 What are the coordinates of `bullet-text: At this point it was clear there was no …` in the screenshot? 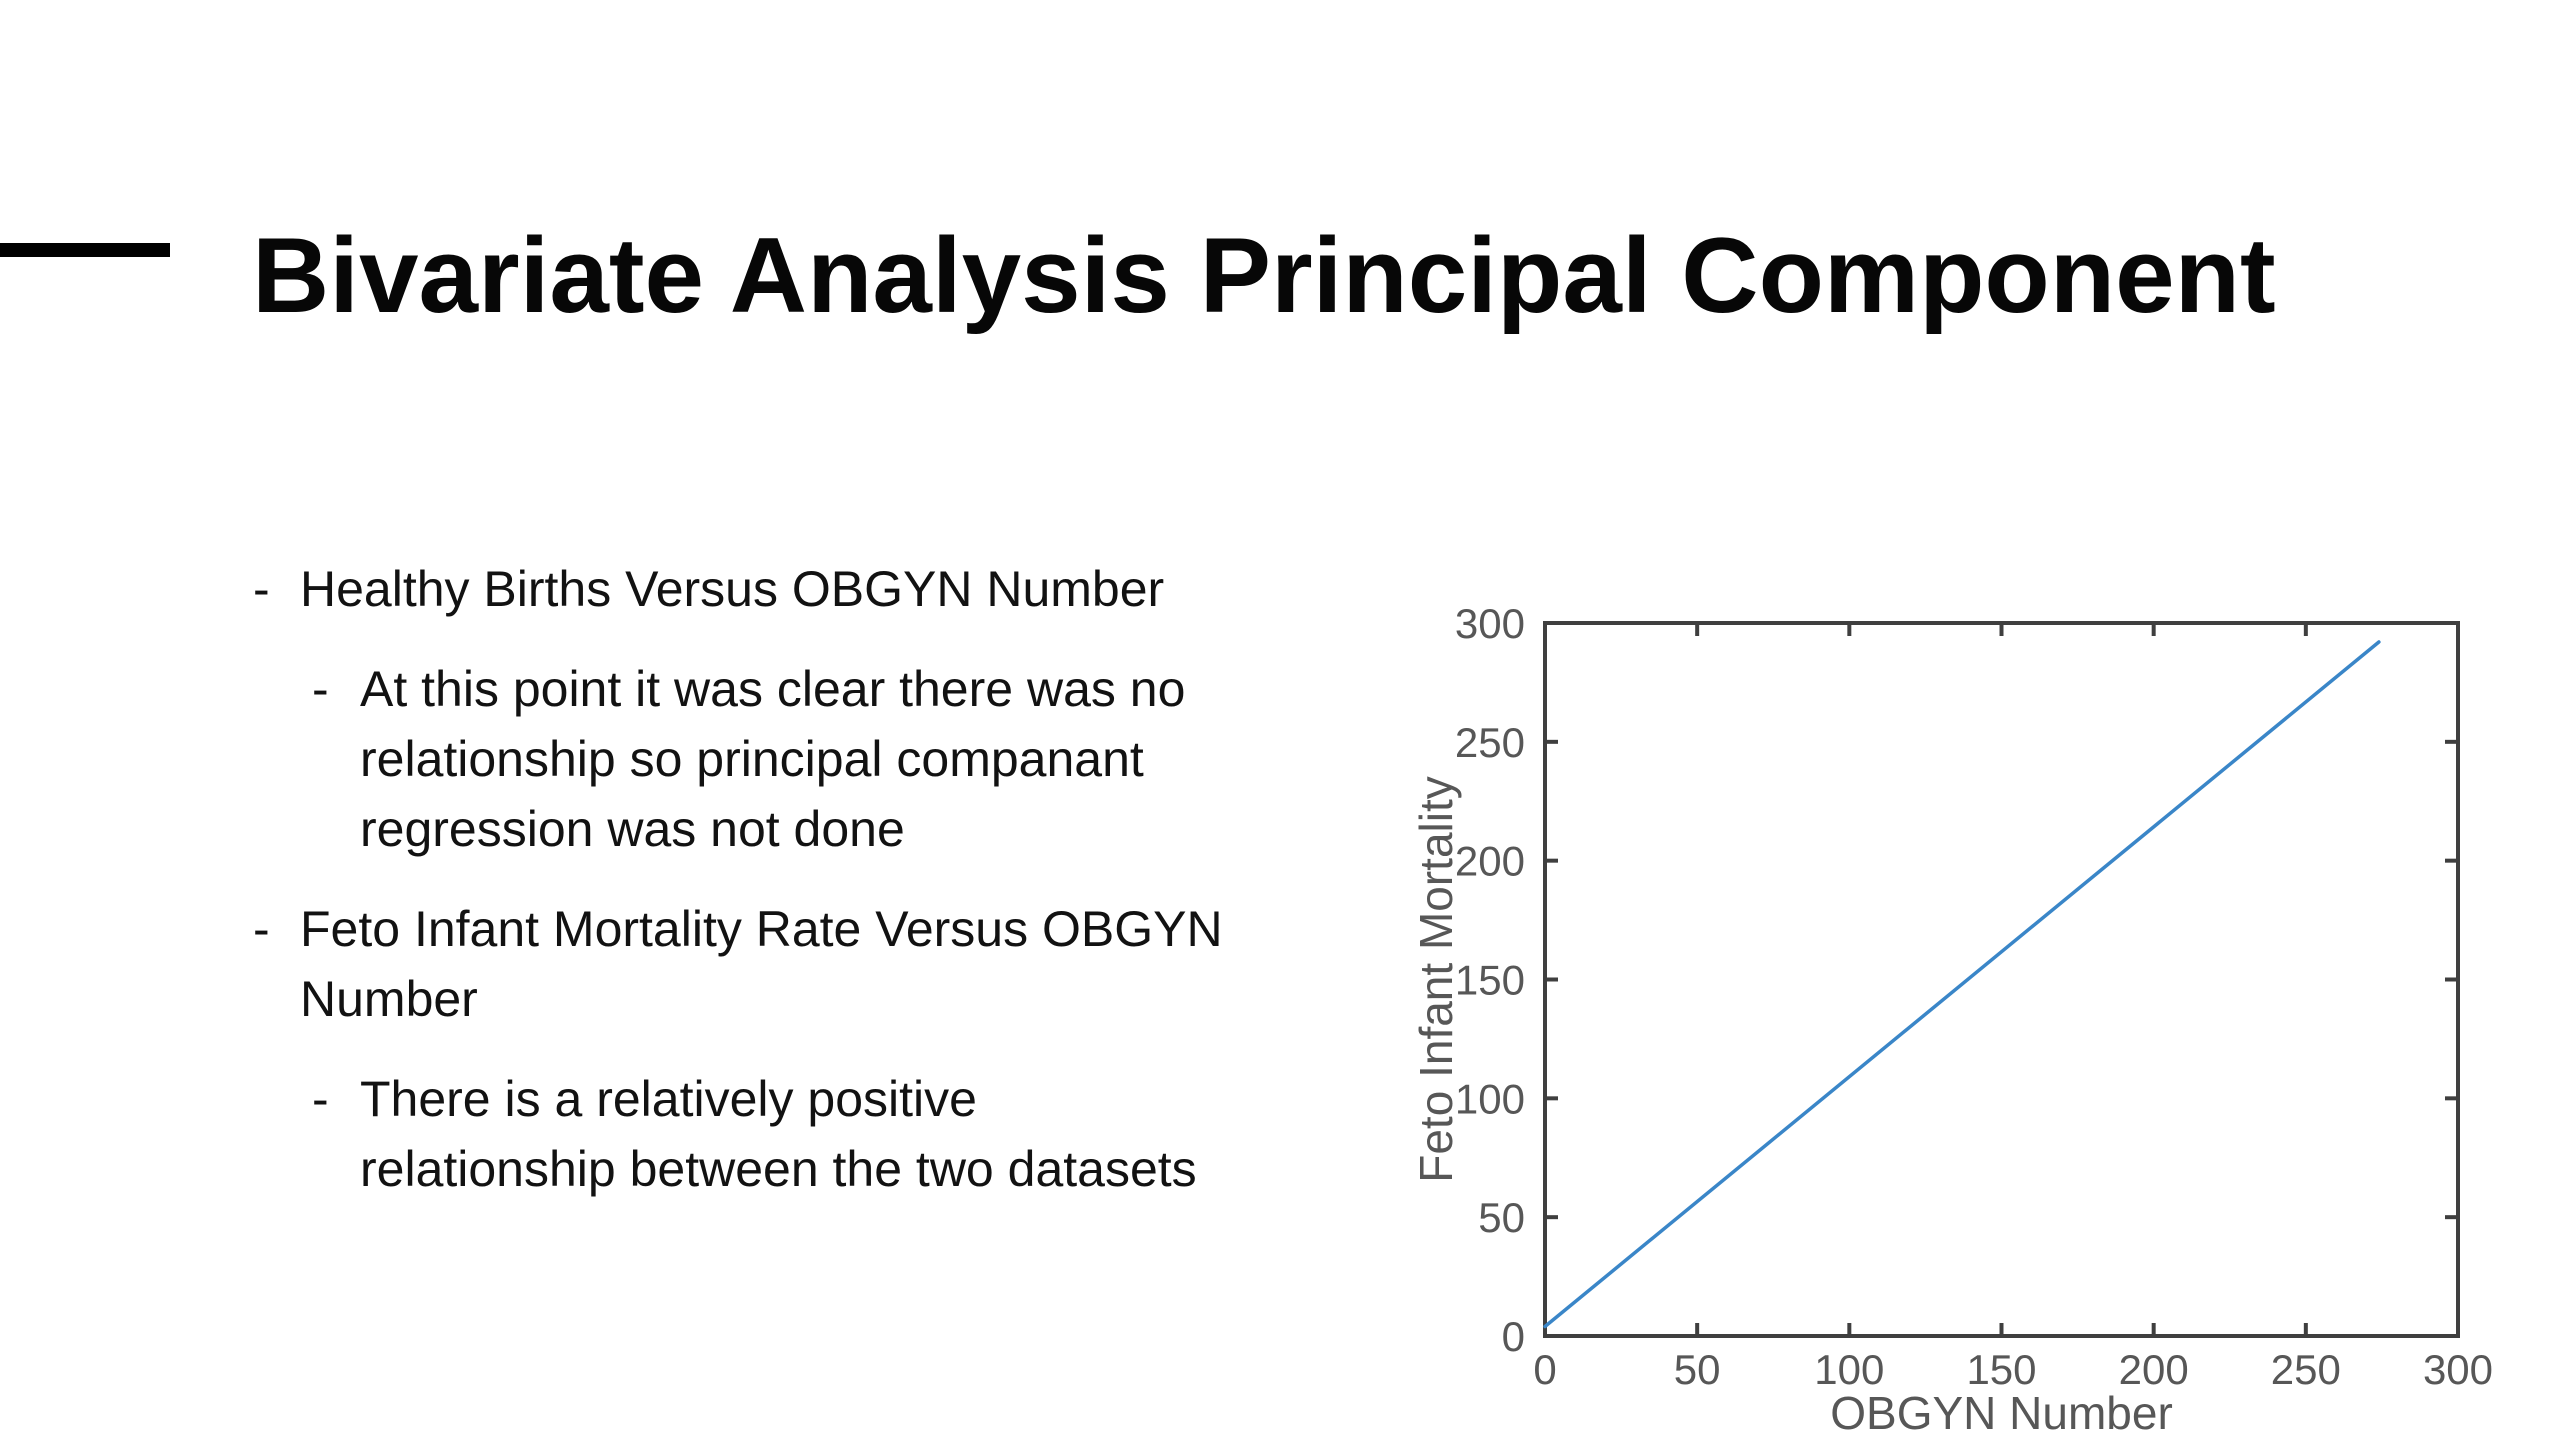 It's located at (773, 759).